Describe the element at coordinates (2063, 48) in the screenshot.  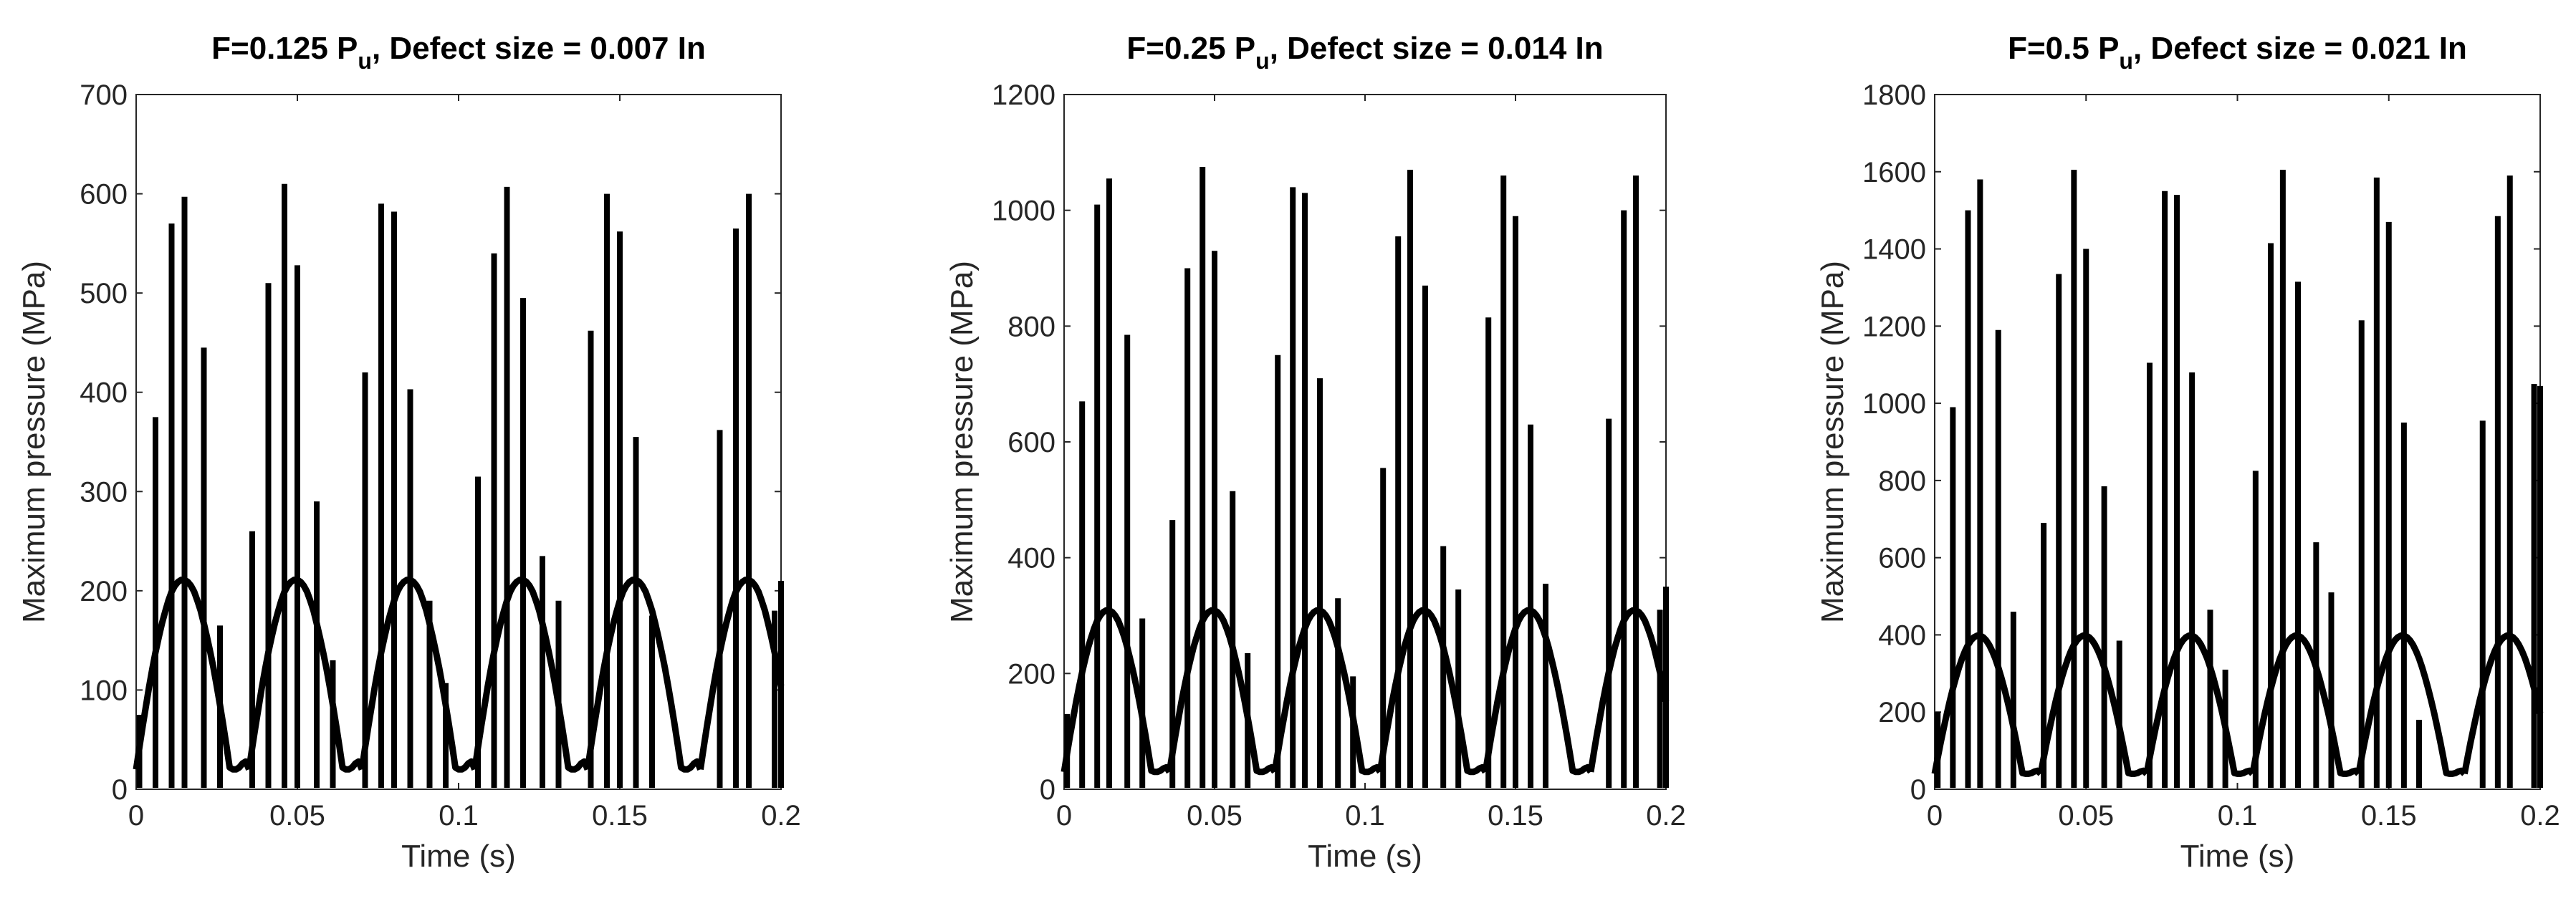
I see `chart-title-prefix: F=0.5 P` at that location.